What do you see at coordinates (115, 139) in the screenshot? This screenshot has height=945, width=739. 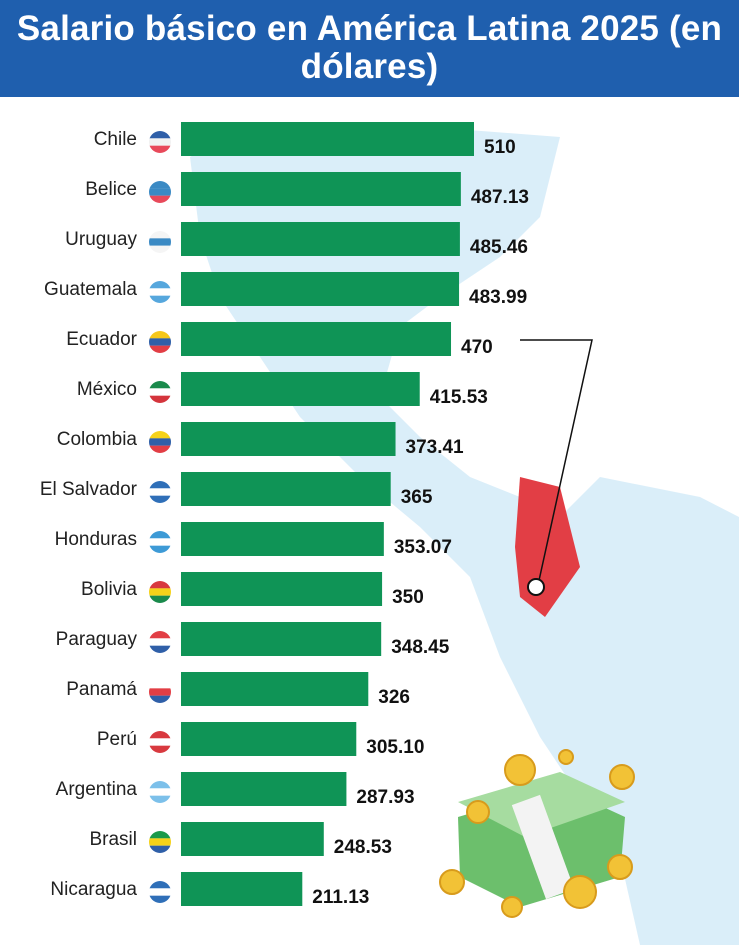 I see `category-label: Chile` at bounding box center [115, 139].